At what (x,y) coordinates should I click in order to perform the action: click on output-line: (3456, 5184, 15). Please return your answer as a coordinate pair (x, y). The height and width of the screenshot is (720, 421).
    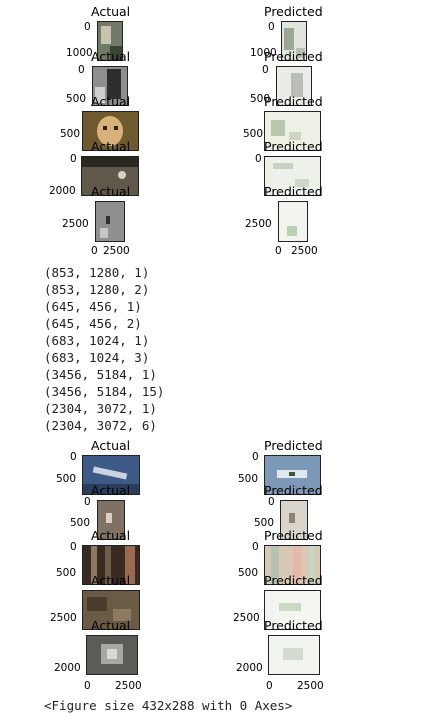
    Looking at the image, I should click on (104, 391).